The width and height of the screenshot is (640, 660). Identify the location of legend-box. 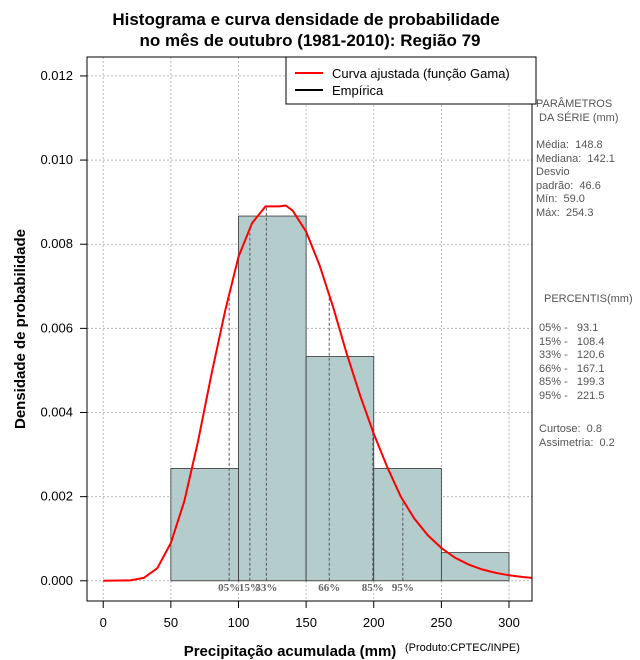
(411, 80).